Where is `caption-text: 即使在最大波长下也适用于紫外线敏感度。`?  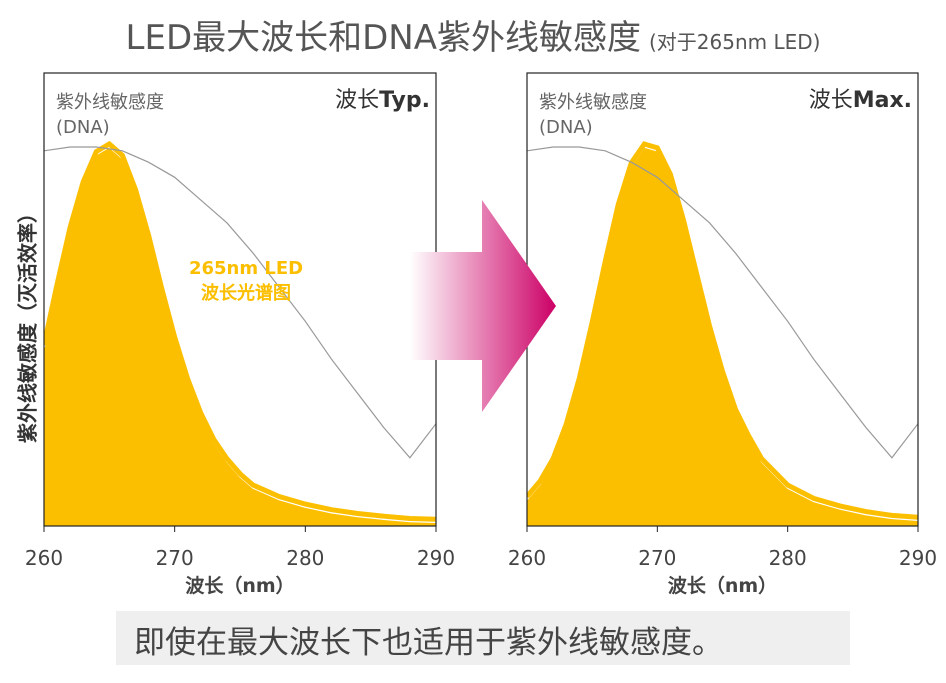 caption-text: 即使在最大波长下也适用于紫外线敏感度。 is located at coordinates (428, 643).